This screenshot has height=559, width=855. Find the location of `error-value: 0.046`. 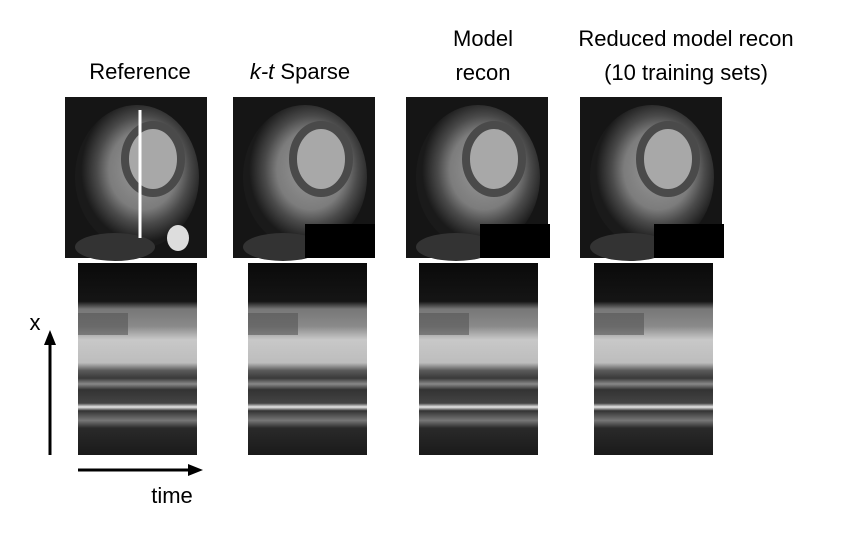

error-value: 0.046 is located at coordinates (514, 240).